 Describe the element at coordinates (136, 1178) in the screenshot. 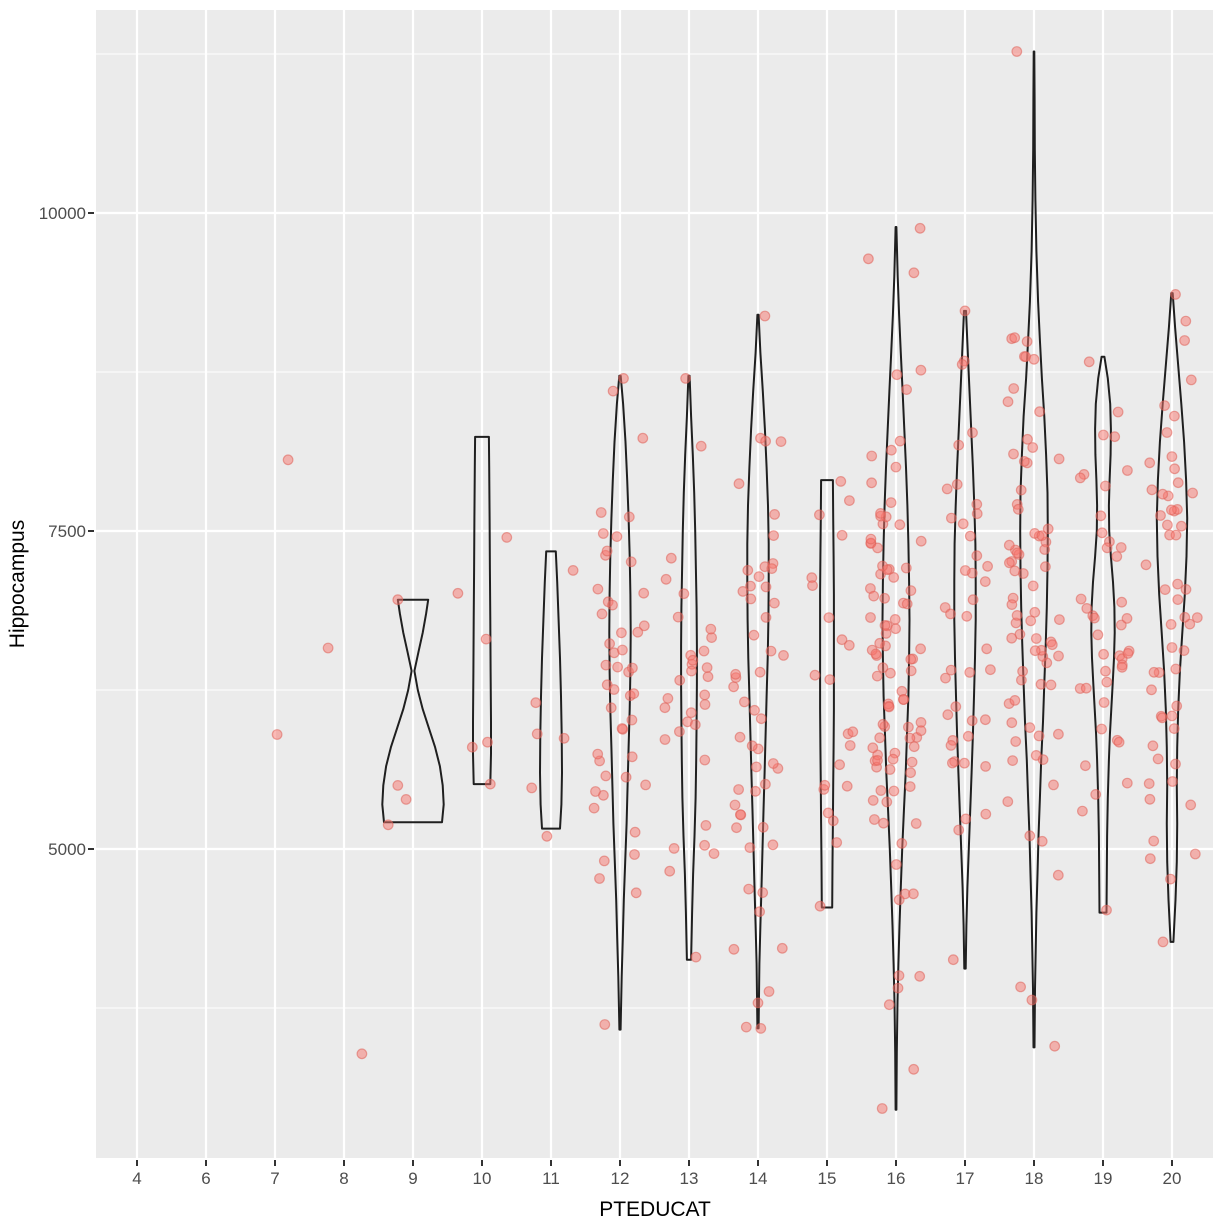

I see `x-tick-label: 4` at that location.